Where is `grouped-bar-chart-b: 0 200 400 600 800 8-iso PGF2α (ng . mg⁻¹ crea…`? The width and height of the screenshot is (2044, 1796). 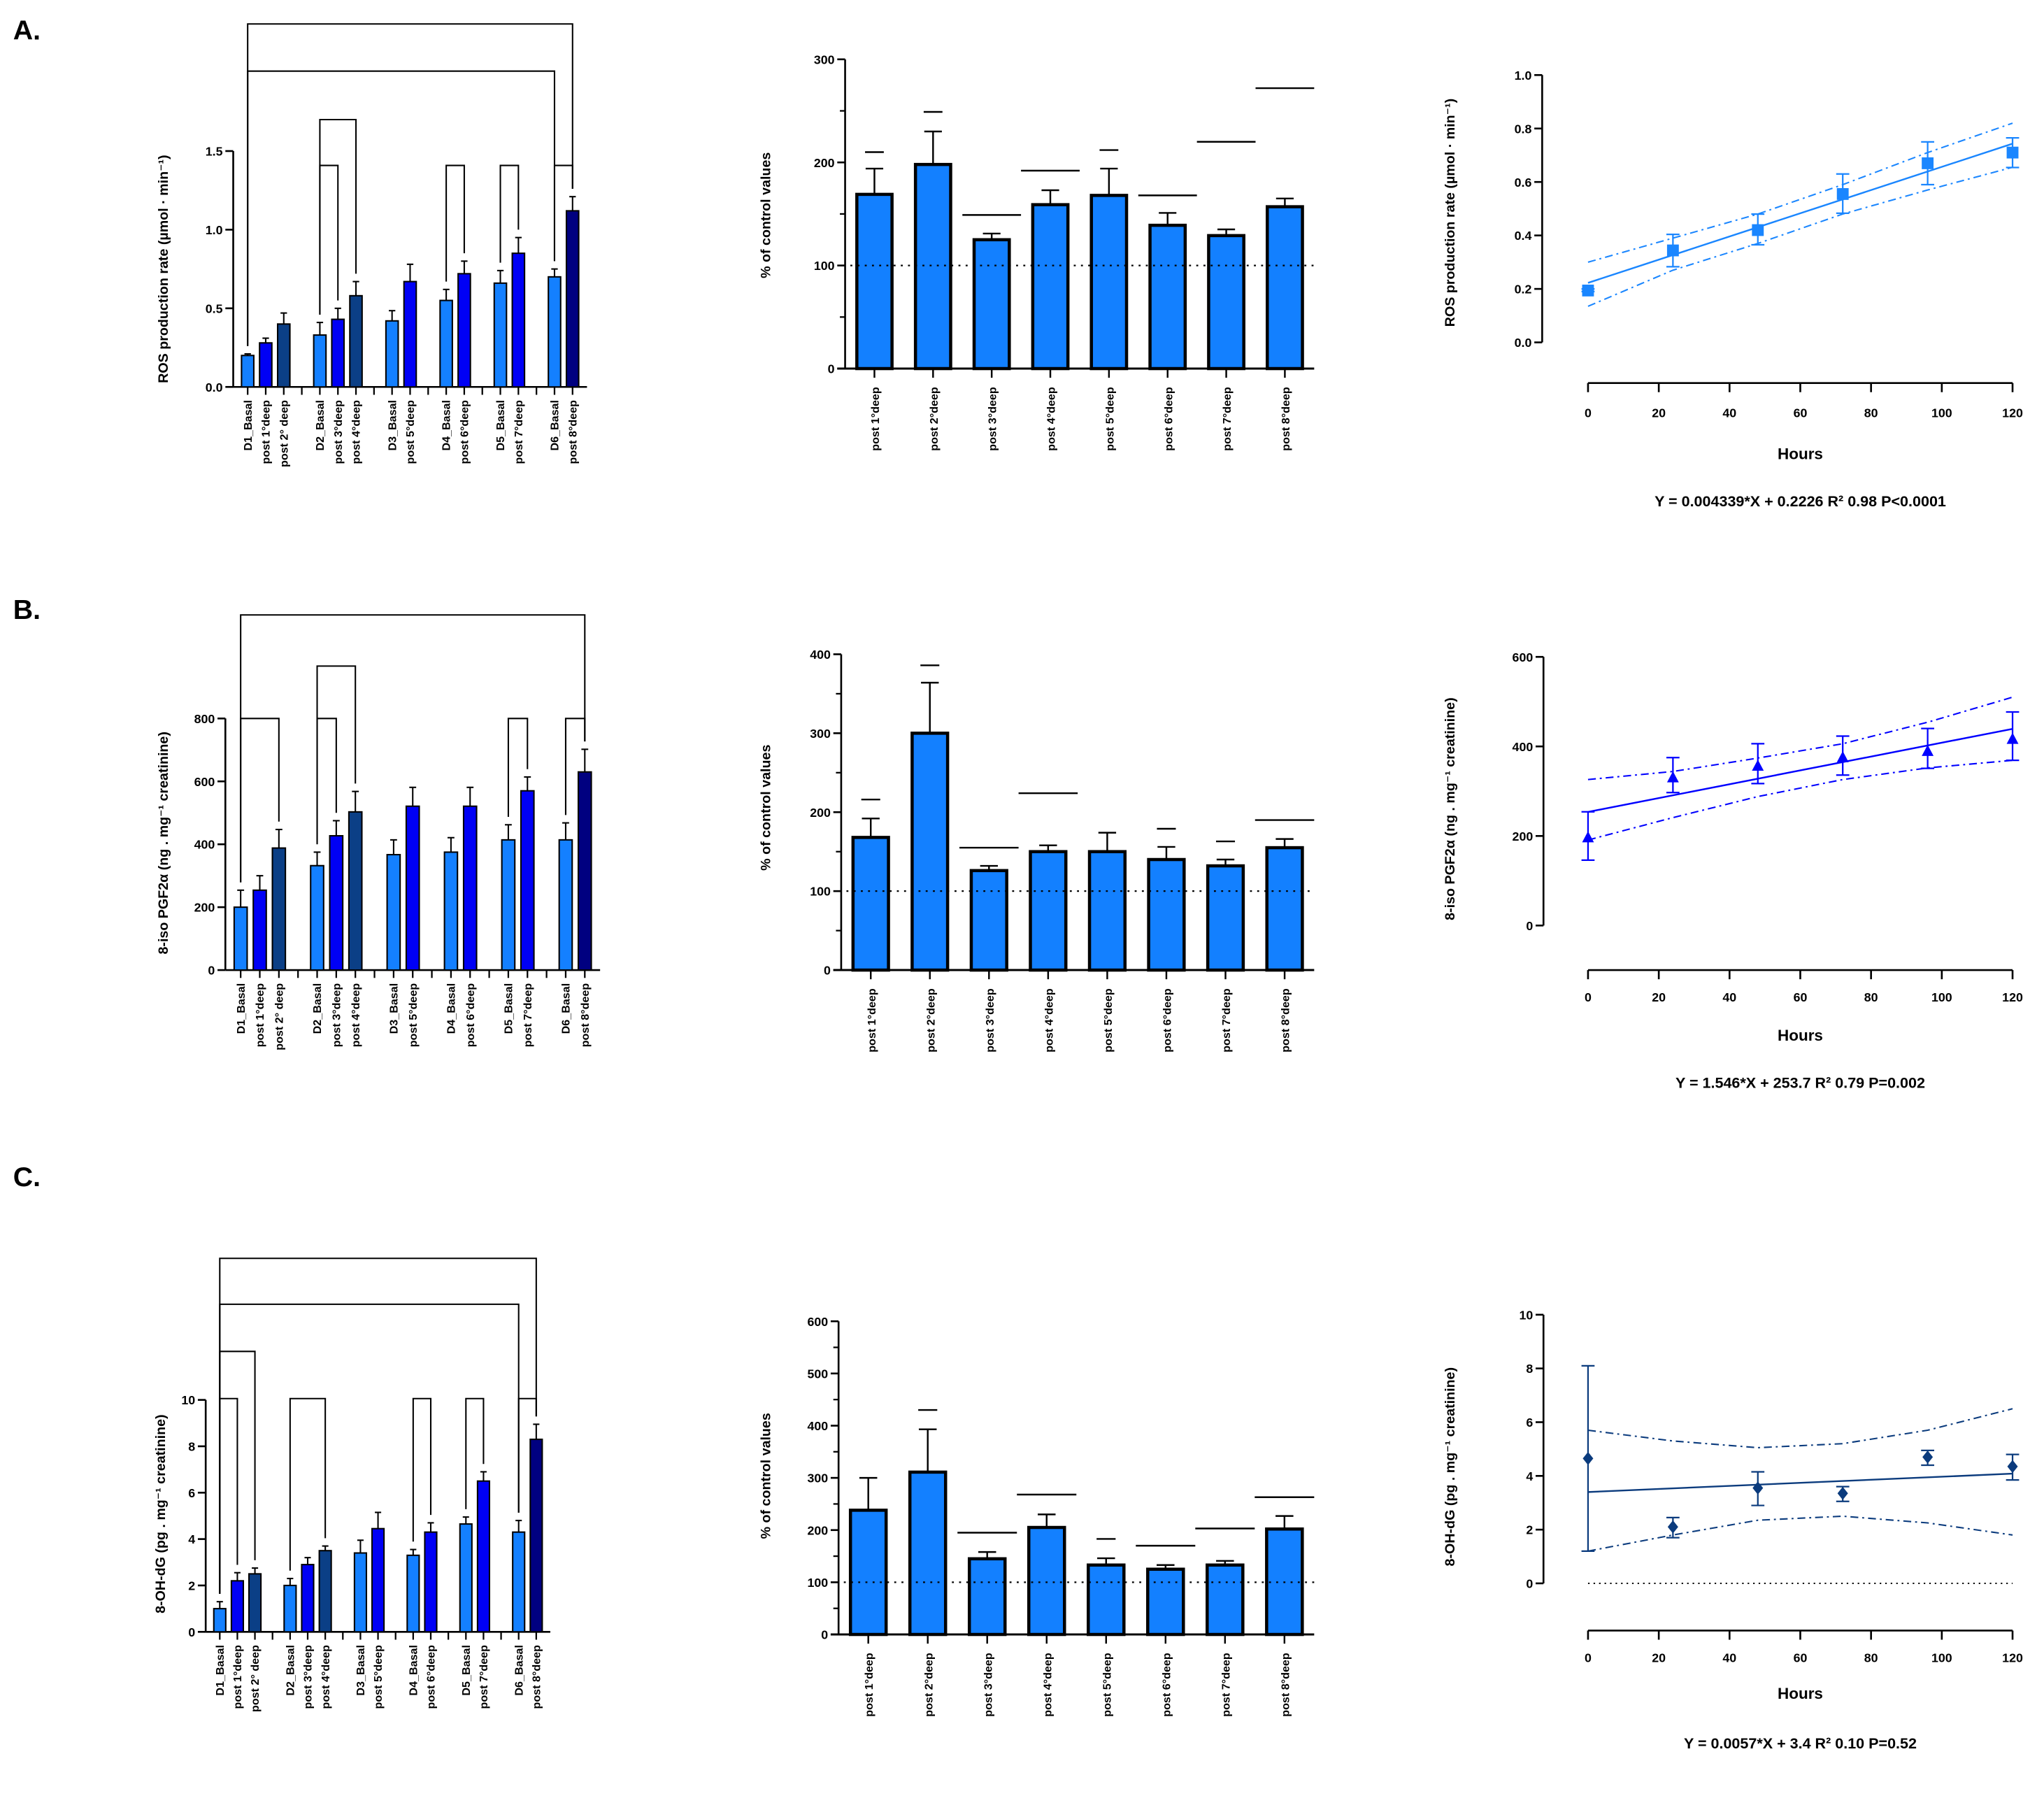 grouped-bar-chart-b: 0 200 400 600 800 8-iso PGF2α (ng . mg⁻¹ crea… is located at coordinates (378, 832).